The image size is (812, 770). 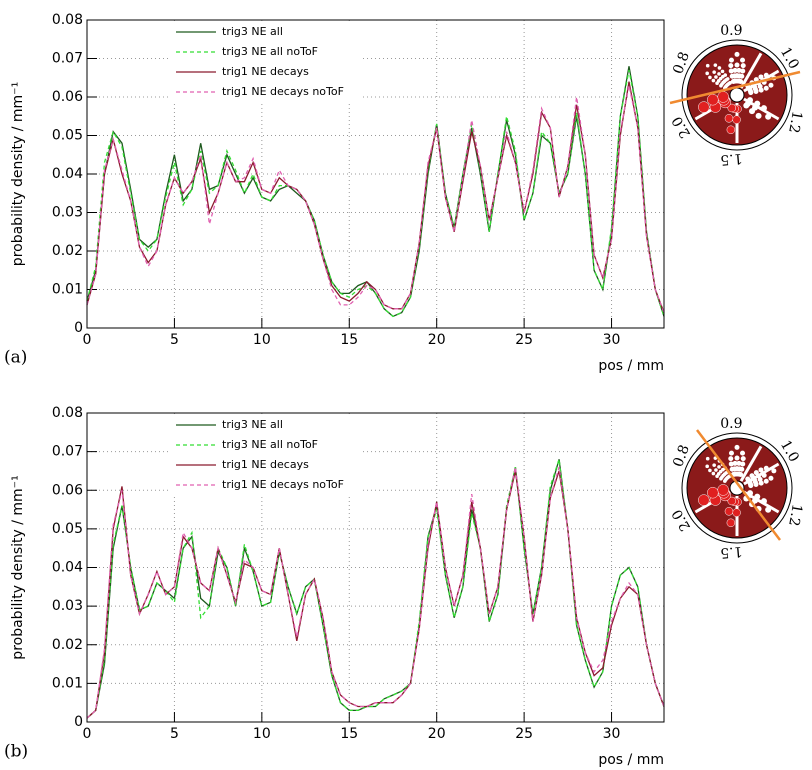 What do you see at coordinates (252, 424) in the screenshot?
I see `legend-label: trig3 NE all` at bounding box center [252, 424].